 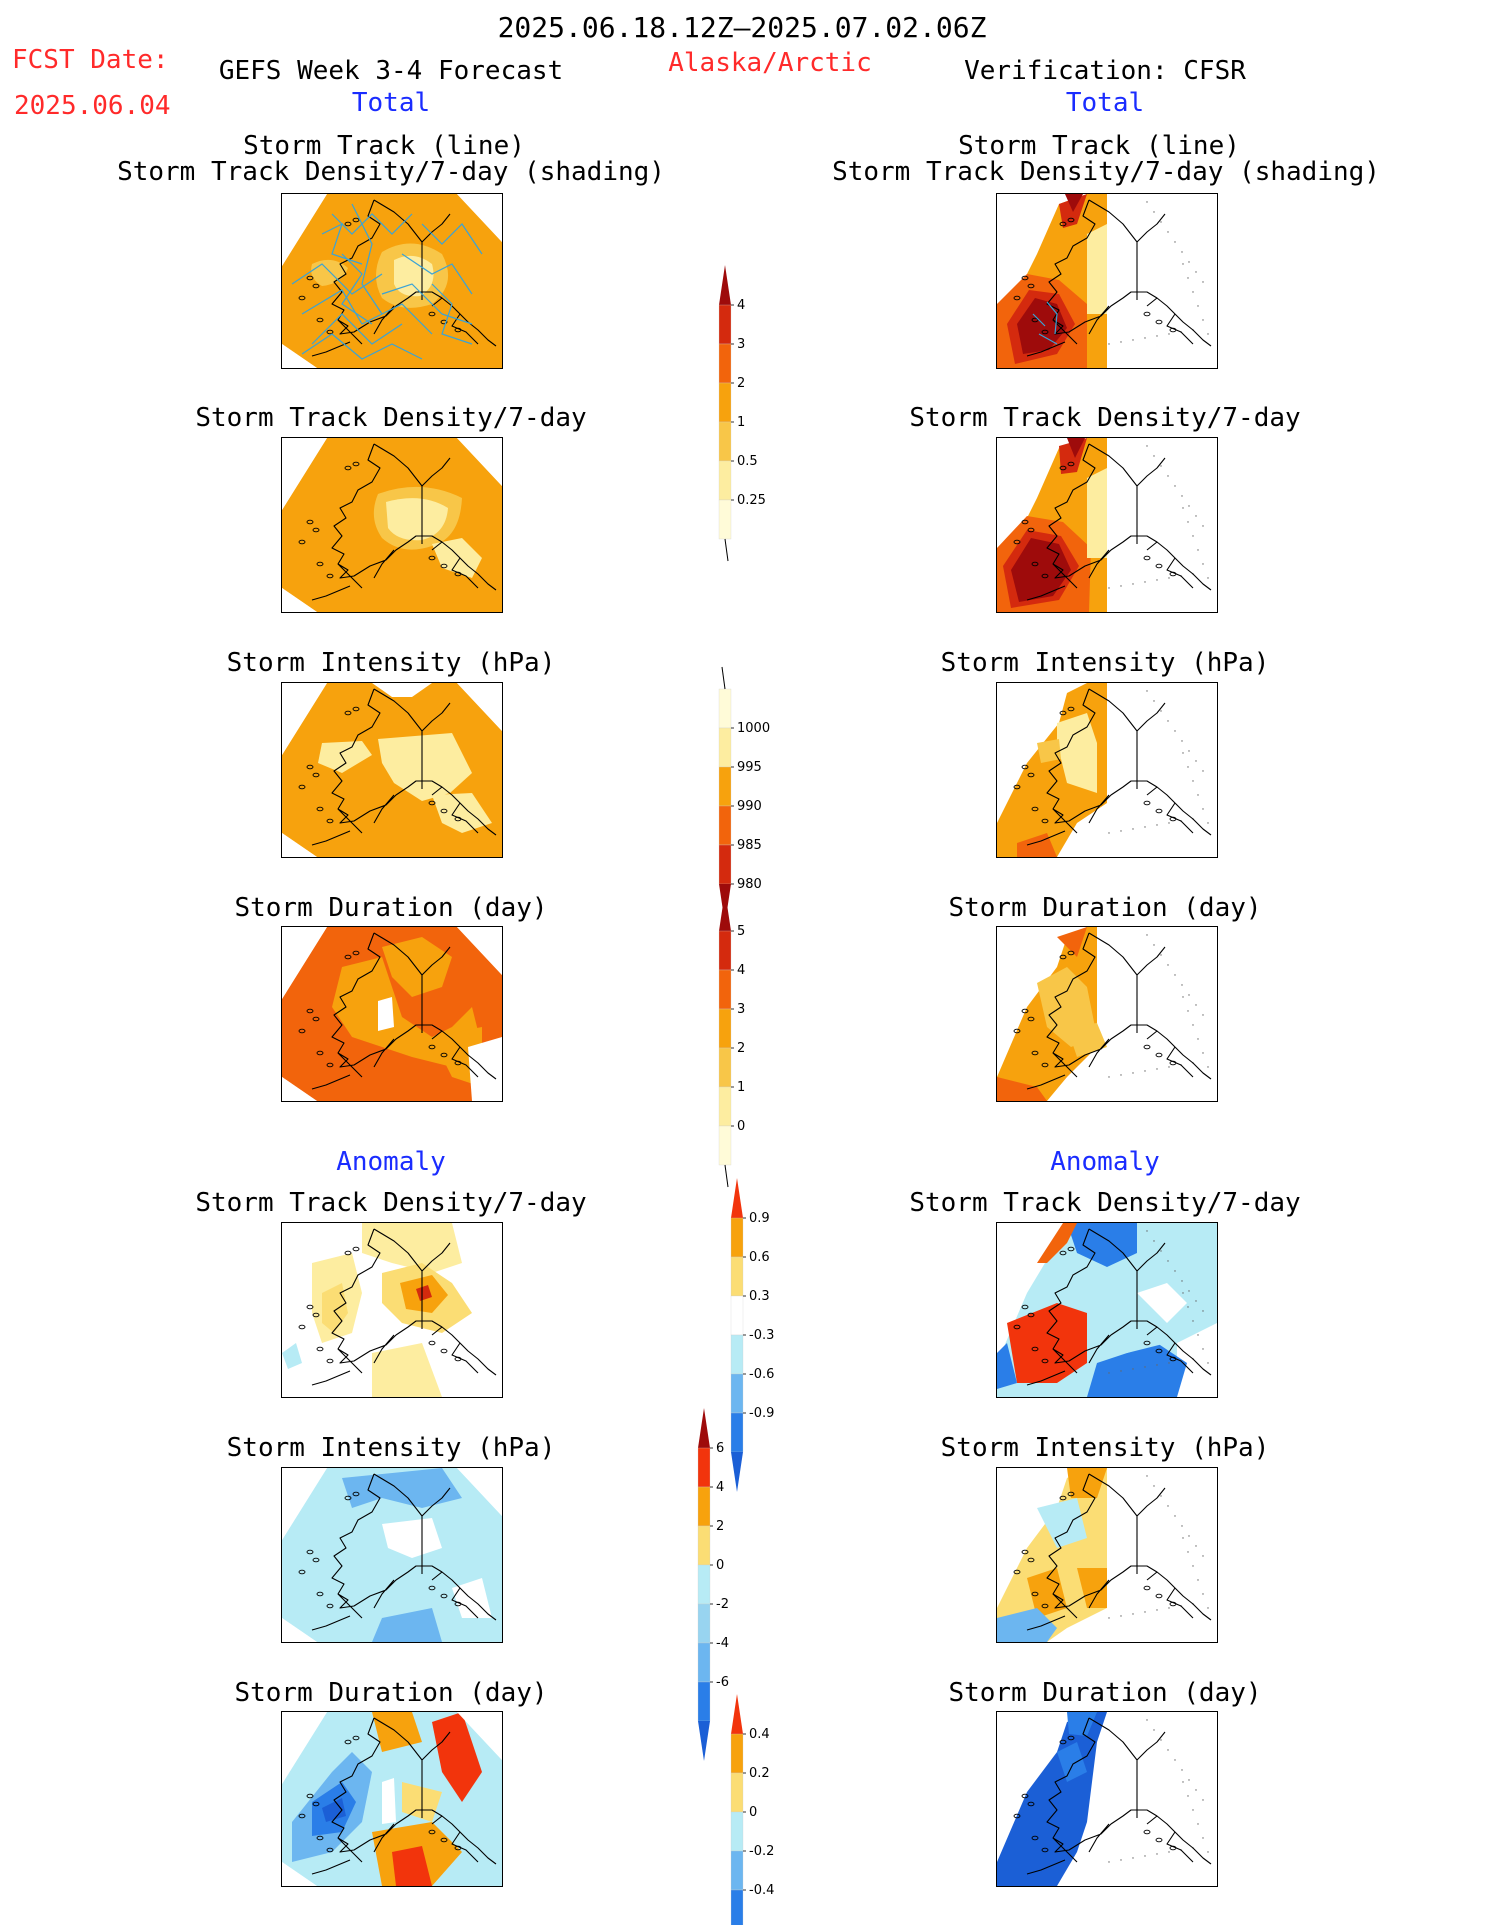 What do you see at coordinates (1105, 103) in the screenshot?
I see `right-total-label: Total` at bounding box center [1105, 103].